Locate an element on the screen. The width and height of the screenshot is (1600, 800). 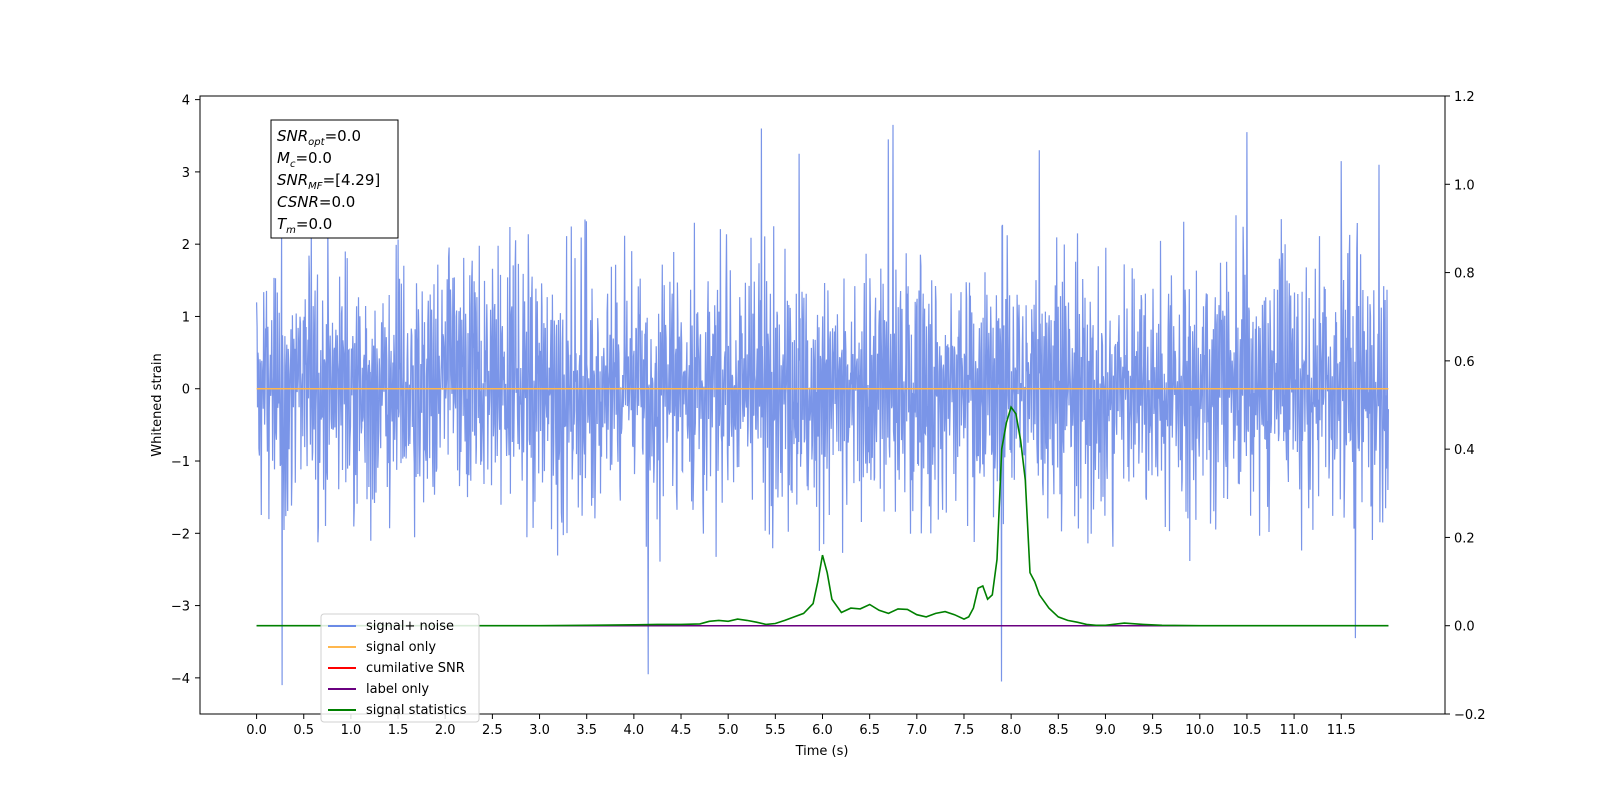
legend-label: signal+ noise is located at coordinates (410, 626).